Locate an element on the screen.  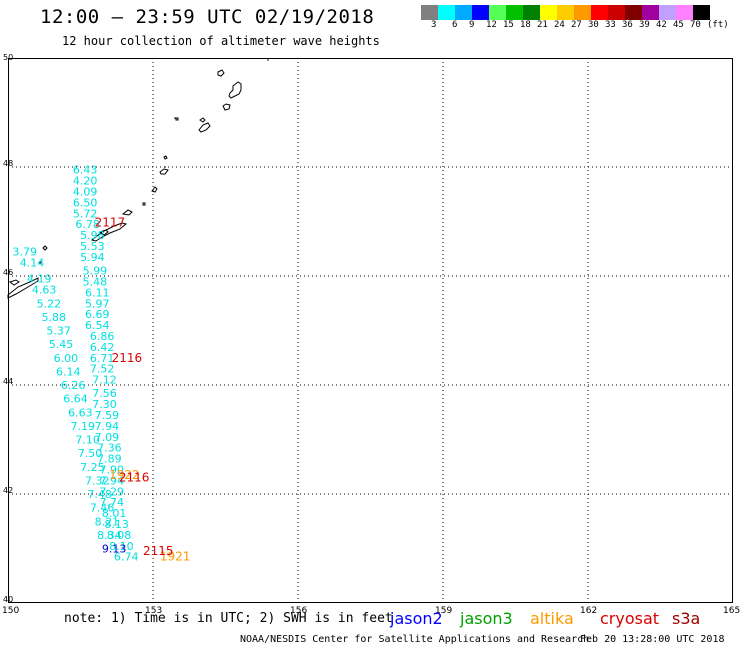
swh-label-jason2: 6.43 is located at coordinates (85, 170).